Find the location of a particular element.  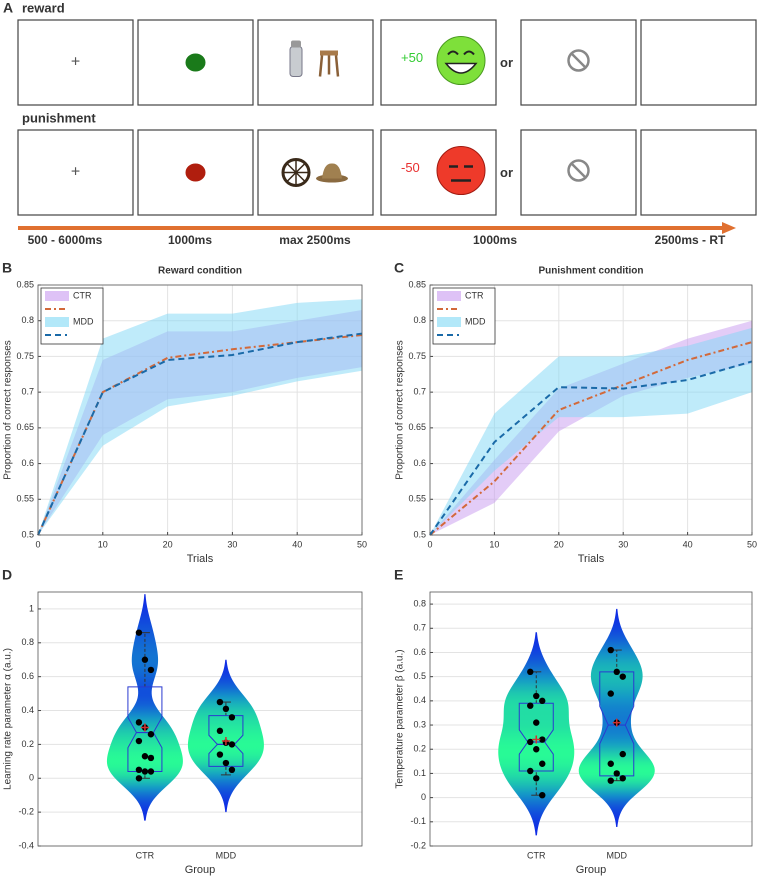

y-tick-label: 0.4 is located at coordinates (419, 700).